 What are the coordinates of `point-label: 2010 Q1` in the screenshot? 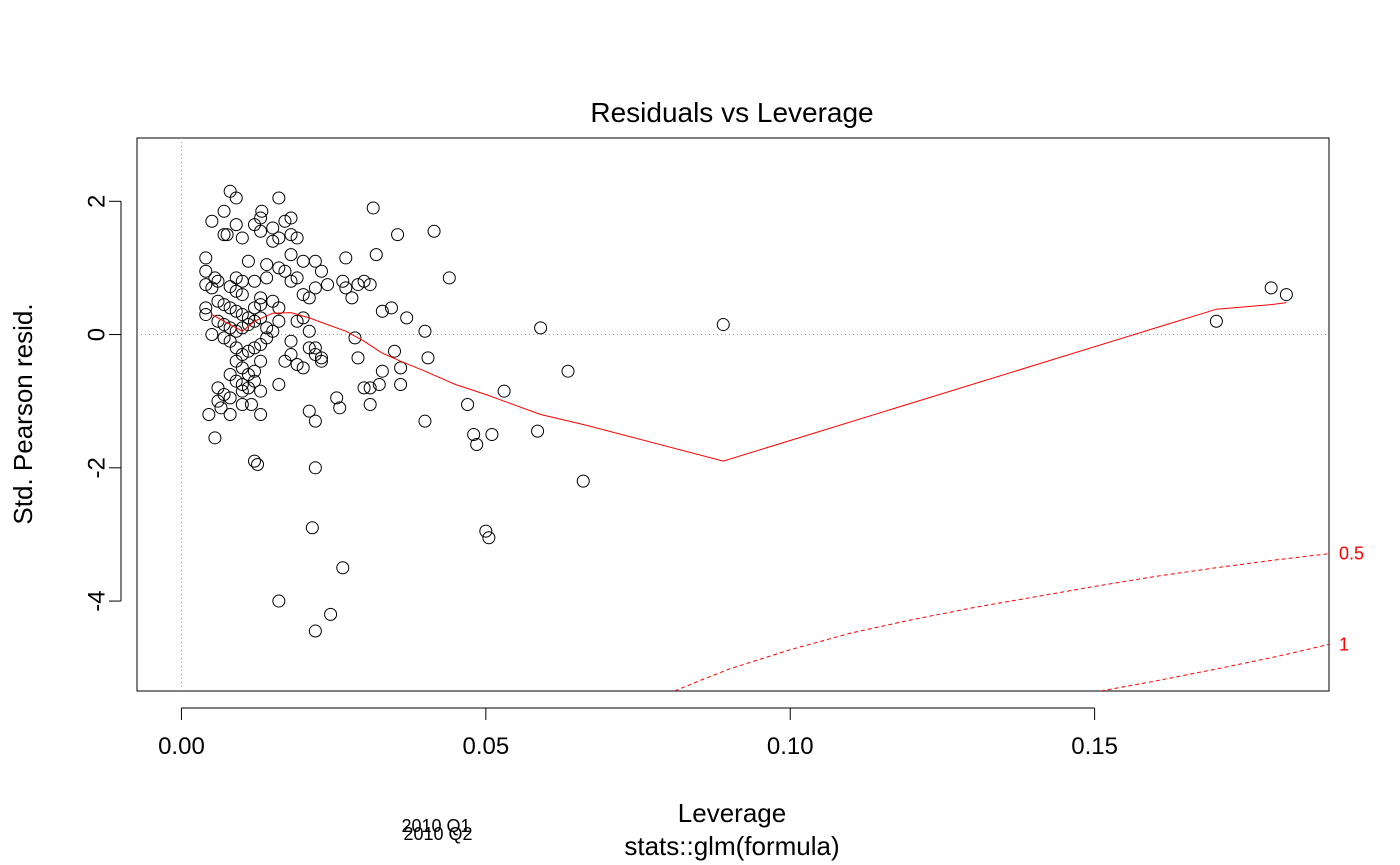 It's located at (435, 826).